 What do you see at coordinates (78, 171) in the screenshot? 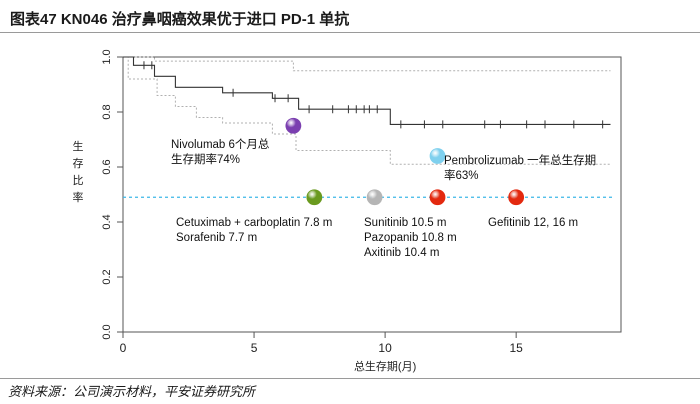
I see `y-axis-label: 生存比率` at bounding box center [78, 171].